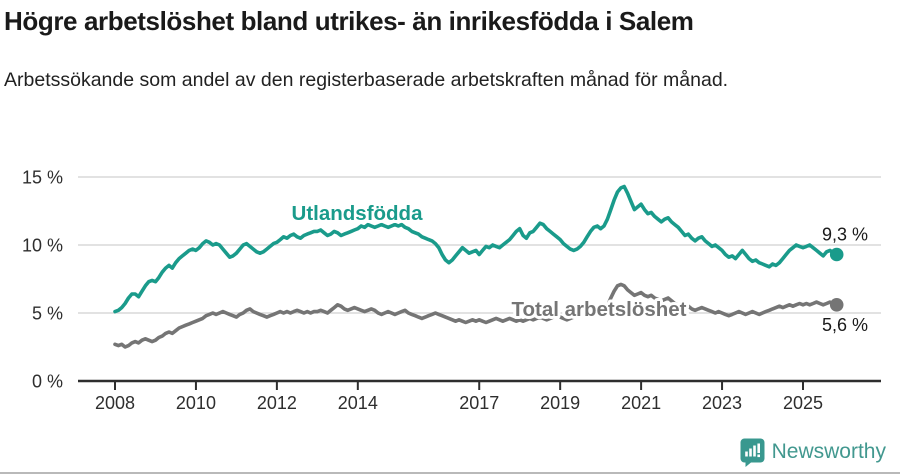  What do you see at coordinates (358, 403) in the screenshot?
I see `x-axis-tick-label: 2014` at bounding box center [358, 403].